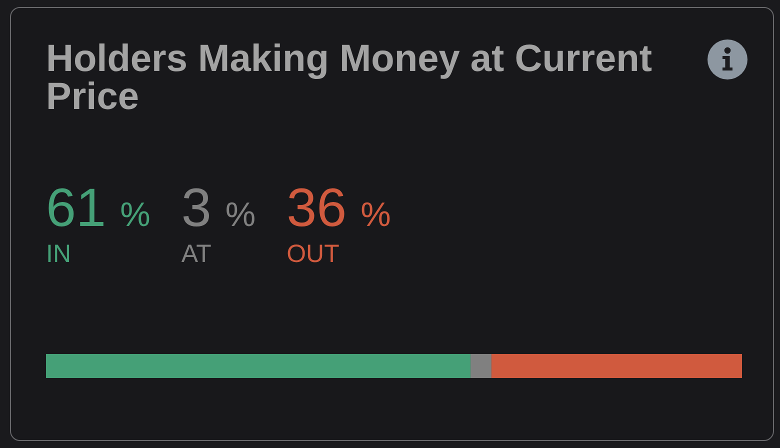  I want to click on text: OUT, so click(313, 254).